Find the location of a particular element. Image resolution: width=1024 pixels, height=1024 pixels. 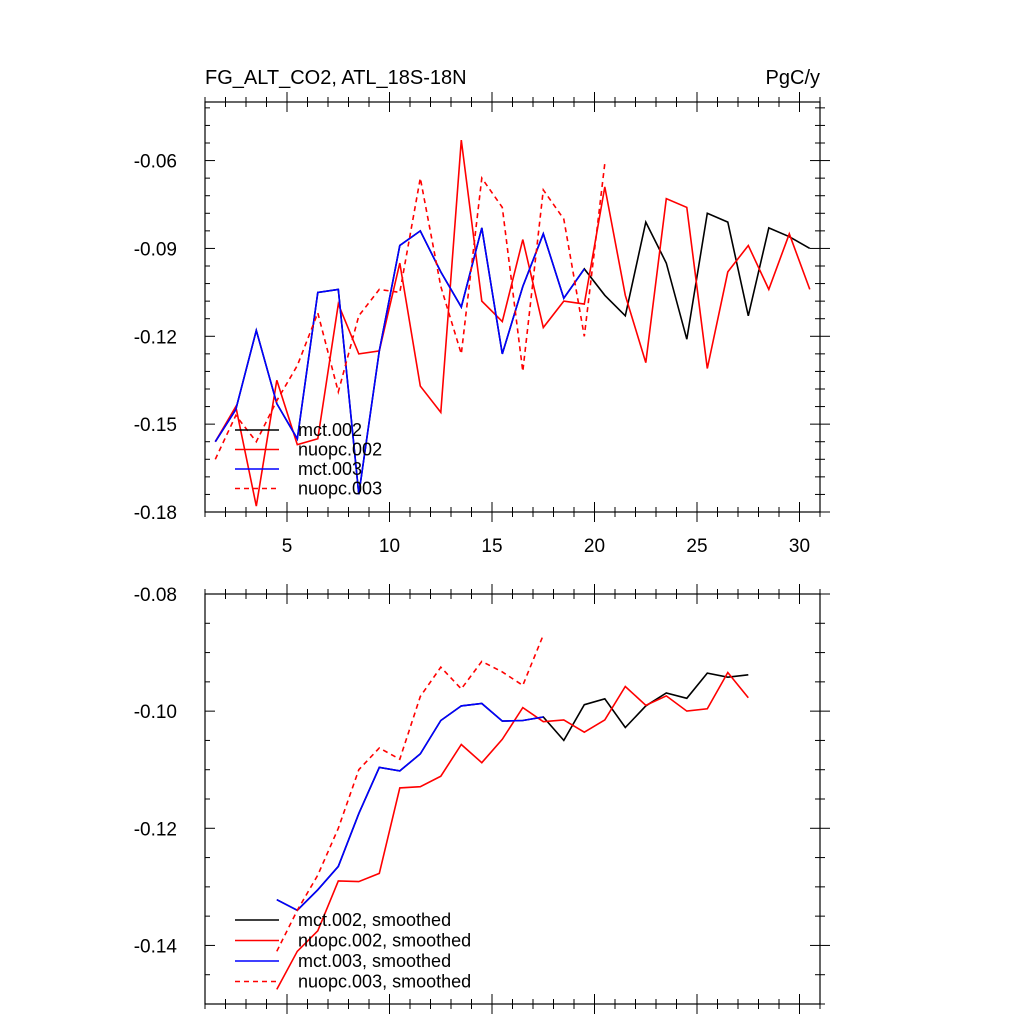

x-tick-label: 30 is located at coordinates (799, 546).